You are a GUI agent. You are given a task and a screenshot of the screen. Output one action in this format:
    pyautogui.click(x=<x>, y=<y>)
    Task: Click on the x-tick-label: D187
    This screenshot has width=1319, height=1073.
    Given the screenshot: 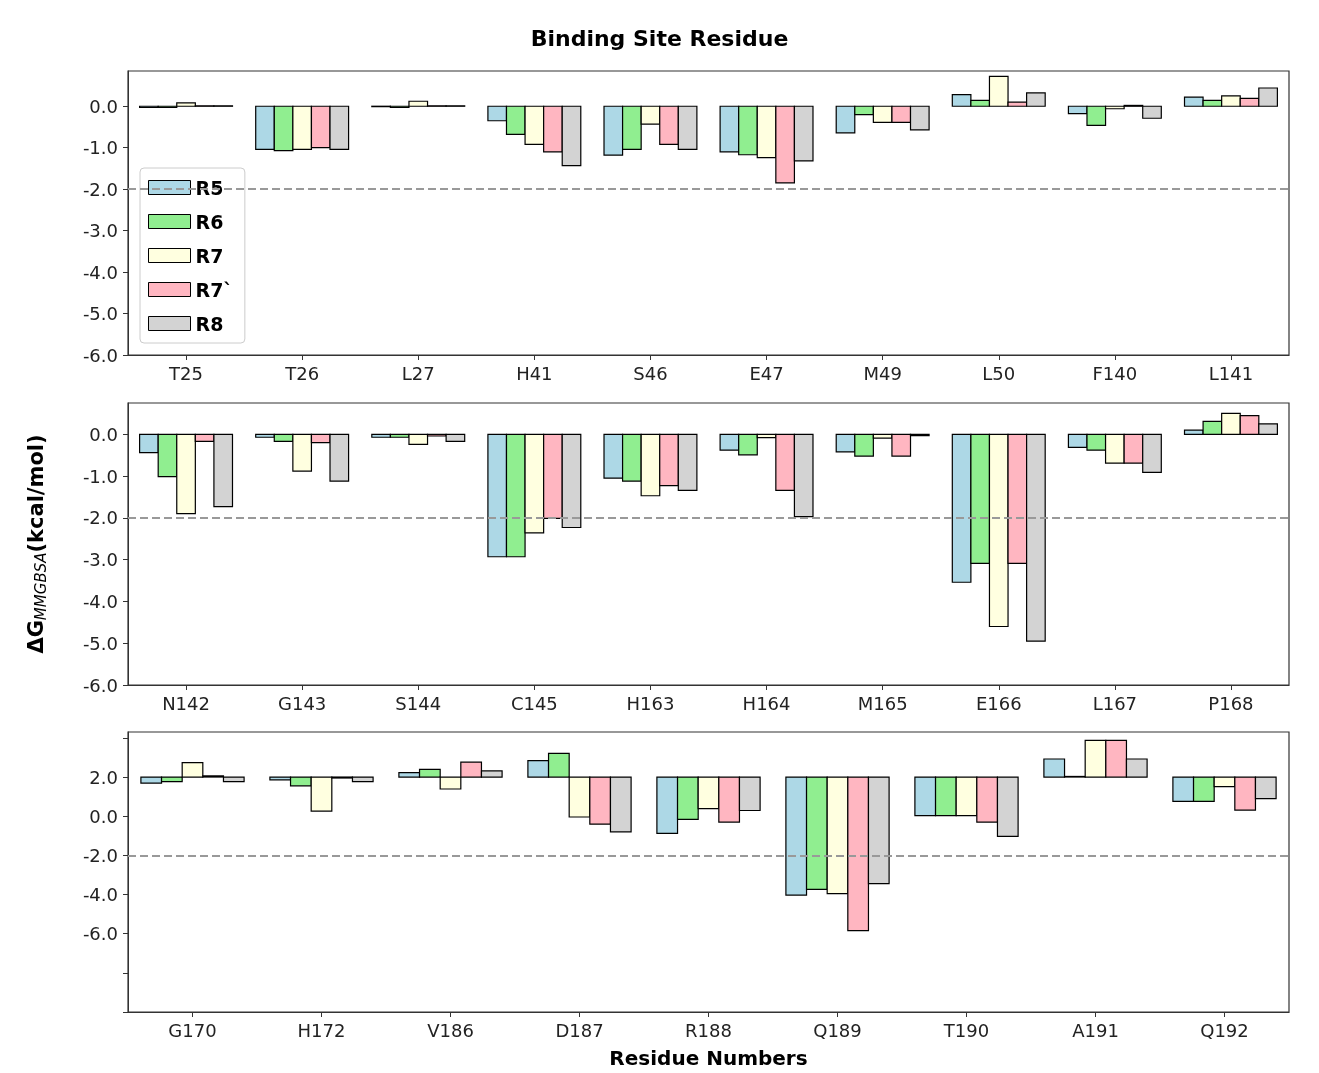 What is the action you would take?
    pyautogui.click(x=579, y=1030)
    